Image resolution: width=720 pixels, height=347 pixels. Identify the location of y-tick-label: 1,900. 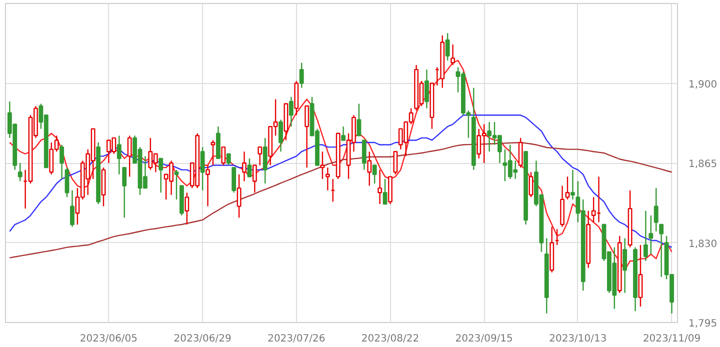
(703, 84).